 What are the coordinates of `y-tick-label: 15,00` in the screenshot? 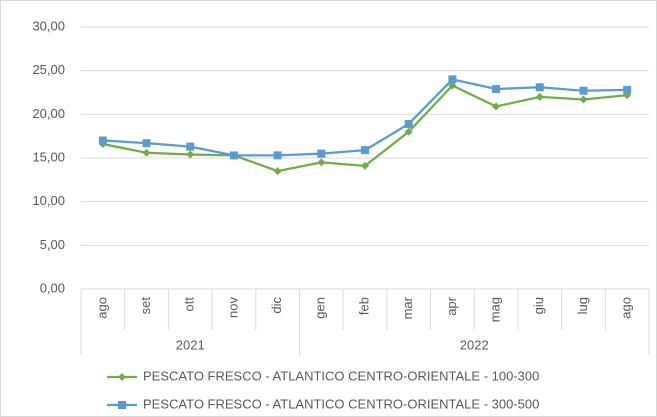 It's located at (48, 156).